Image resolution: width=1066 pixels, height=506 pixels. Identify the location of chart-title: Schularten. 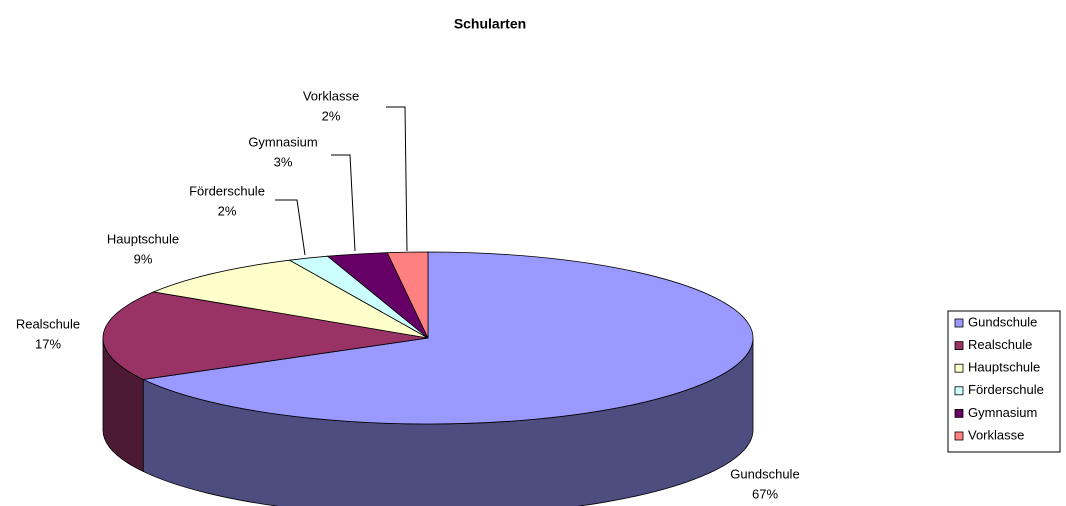
(490, 24).